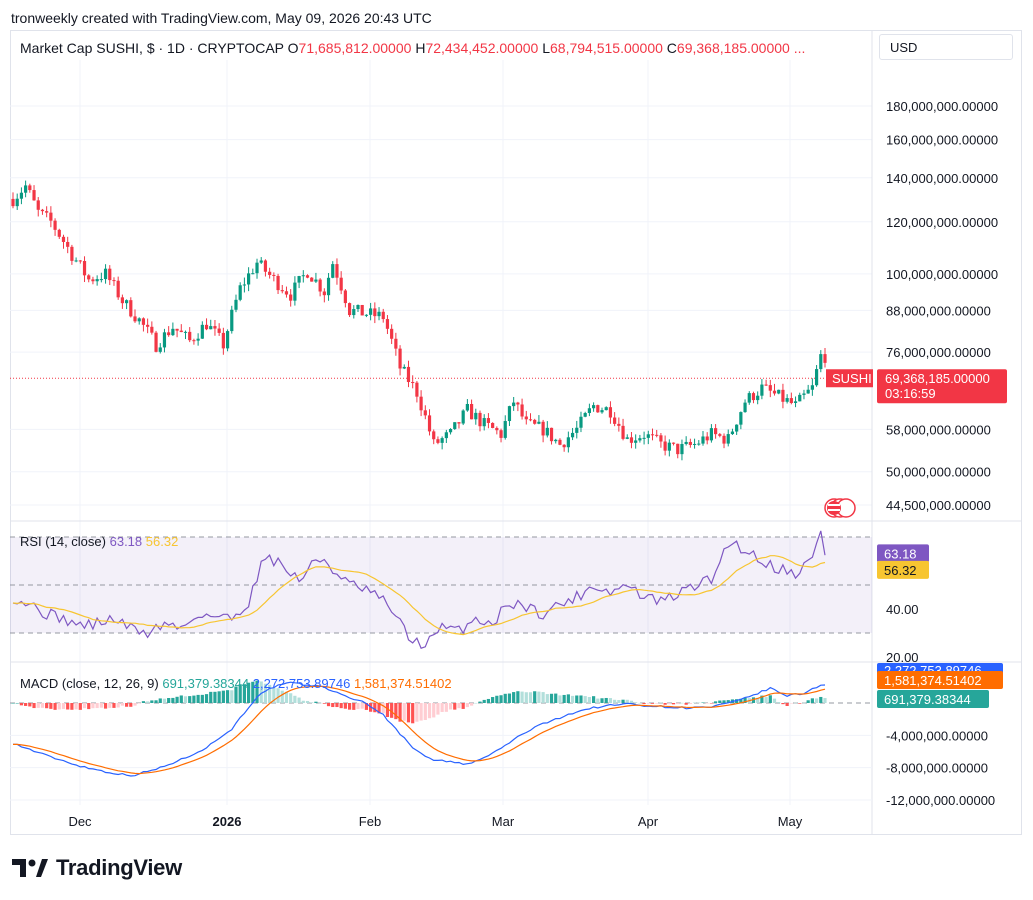  Describe the element at coordinates (937, 378) in the screenshot. I see `price-badge-value: 69,368,185.00000` at that location.